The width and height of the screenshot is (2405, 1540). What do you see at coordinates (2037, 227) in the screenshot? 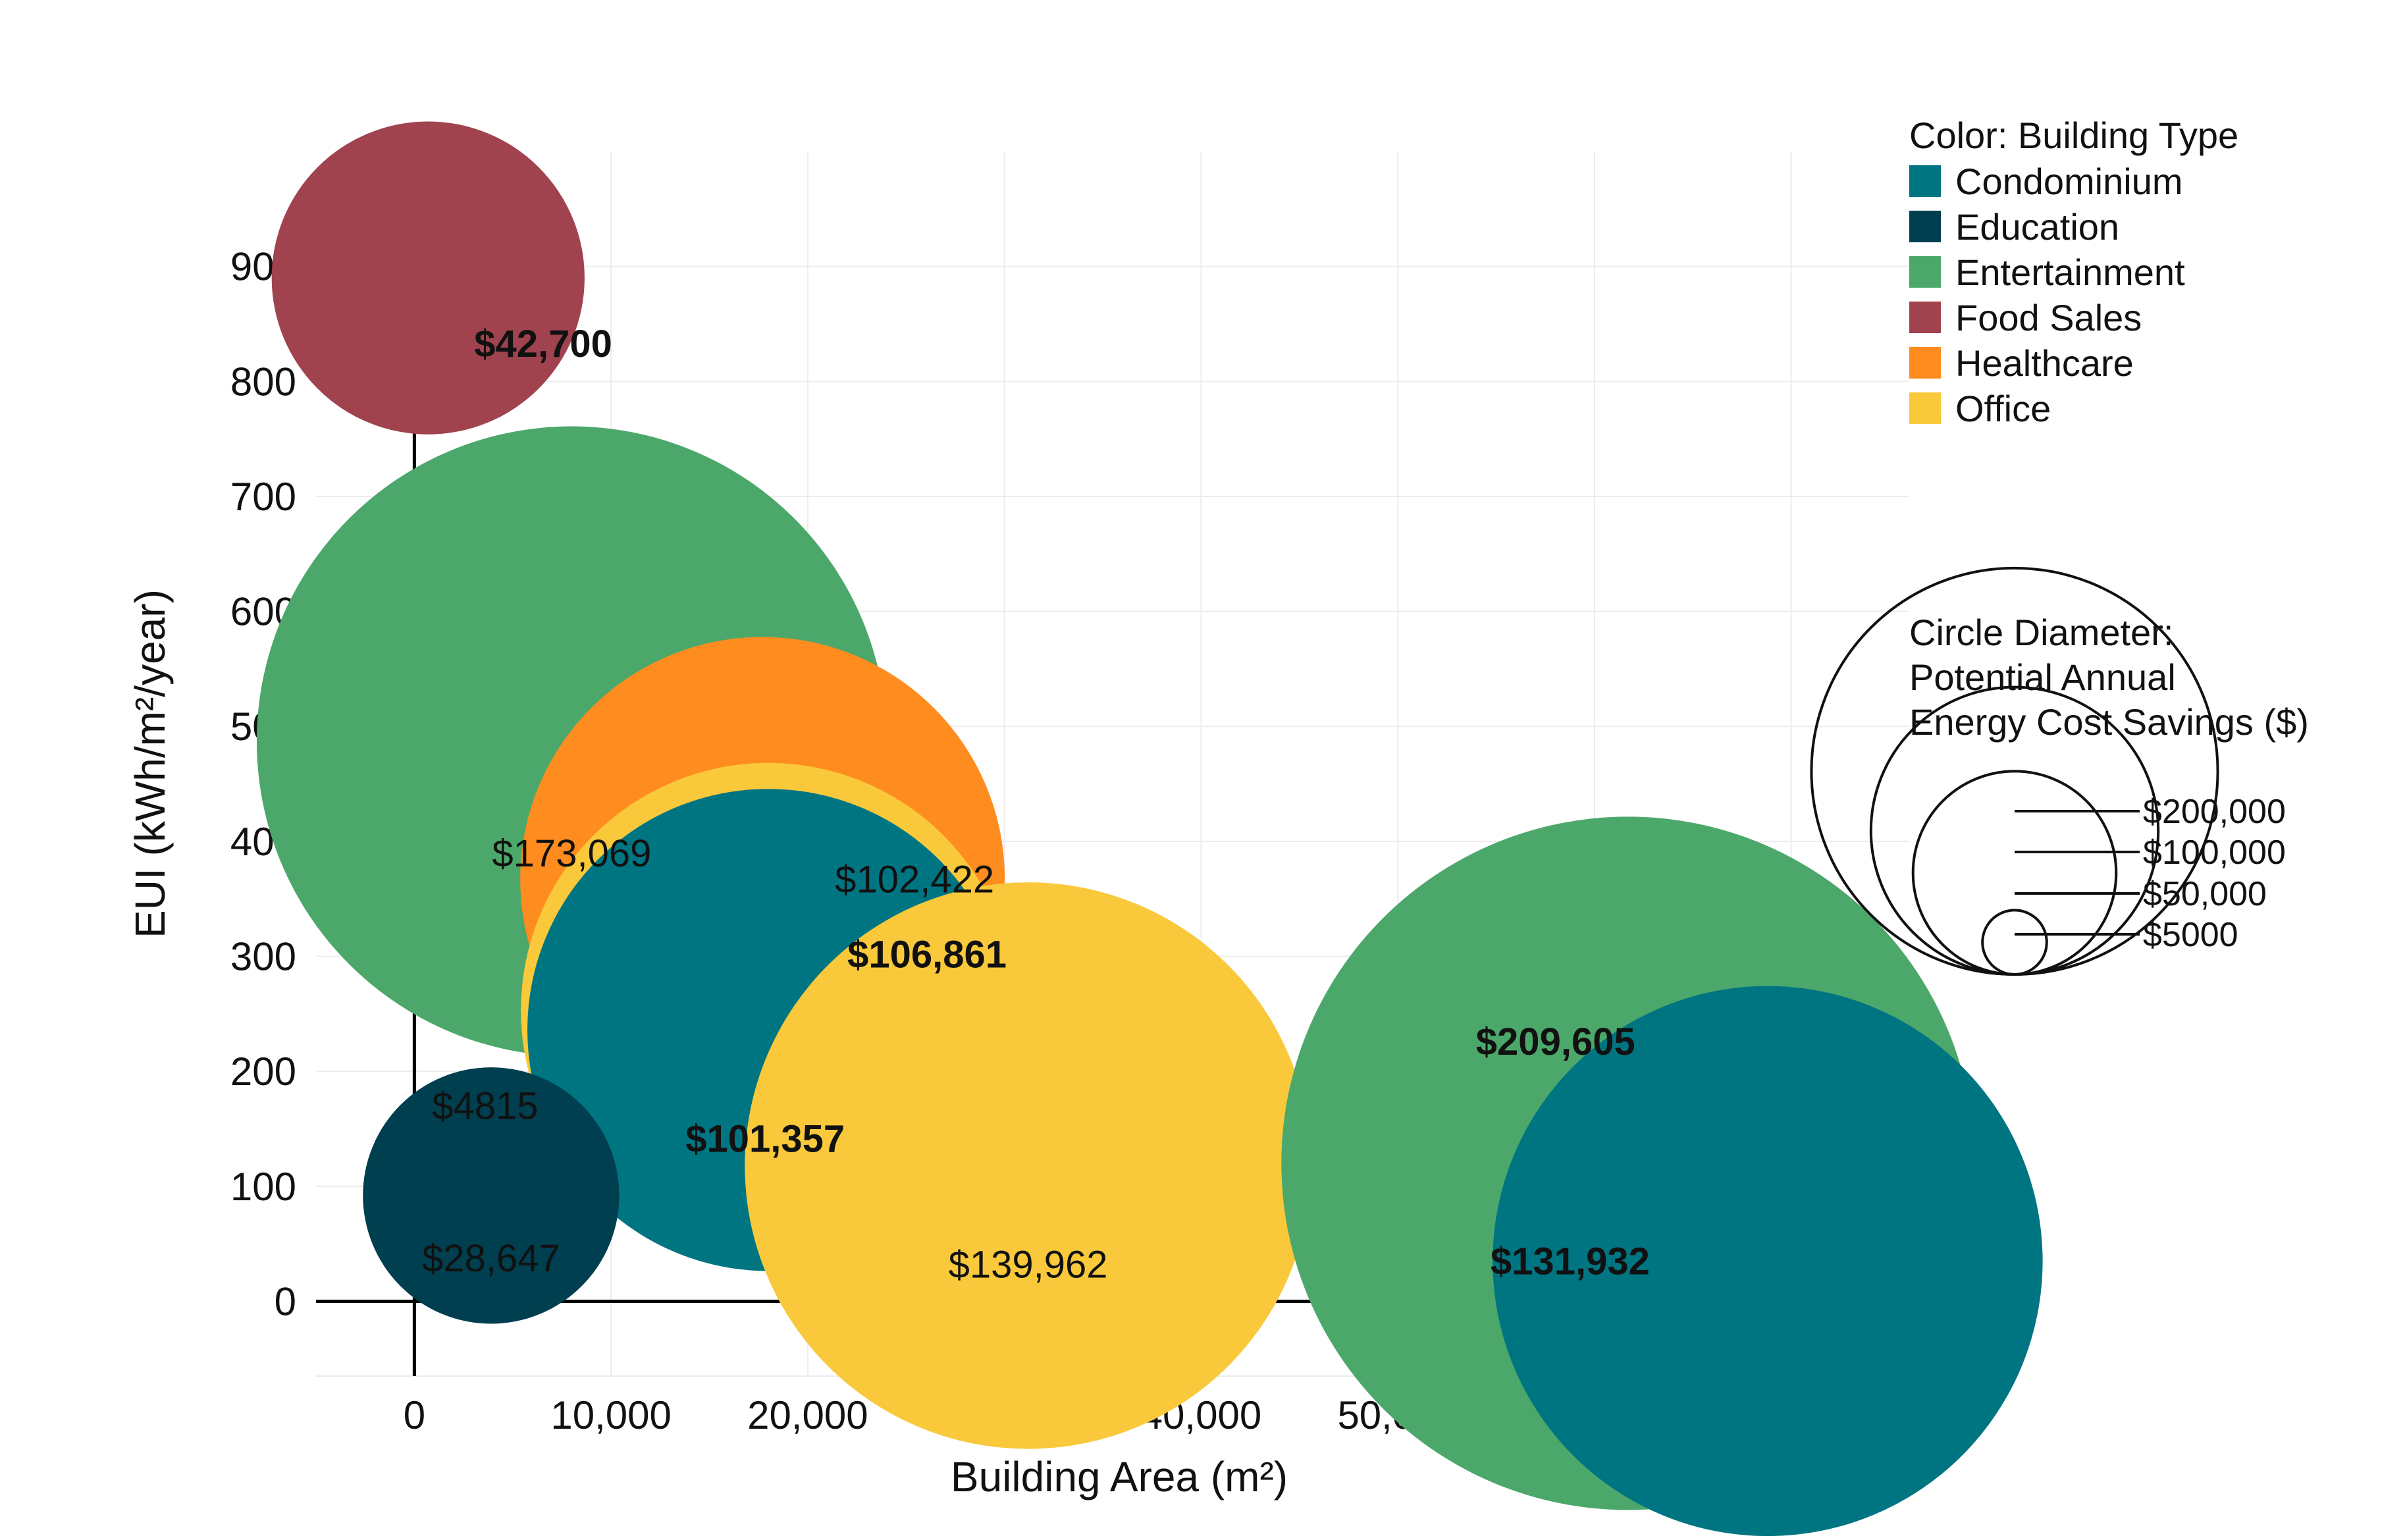
I see `legend-label: Education` at bounding box center [2037, 227].